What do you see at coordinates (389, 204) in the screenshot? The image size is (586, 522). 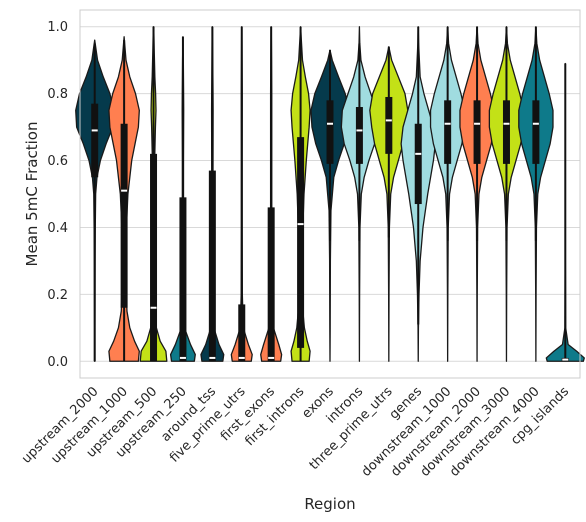 I see `violin-three_prime_utrs` at bounding box center [389, 204].